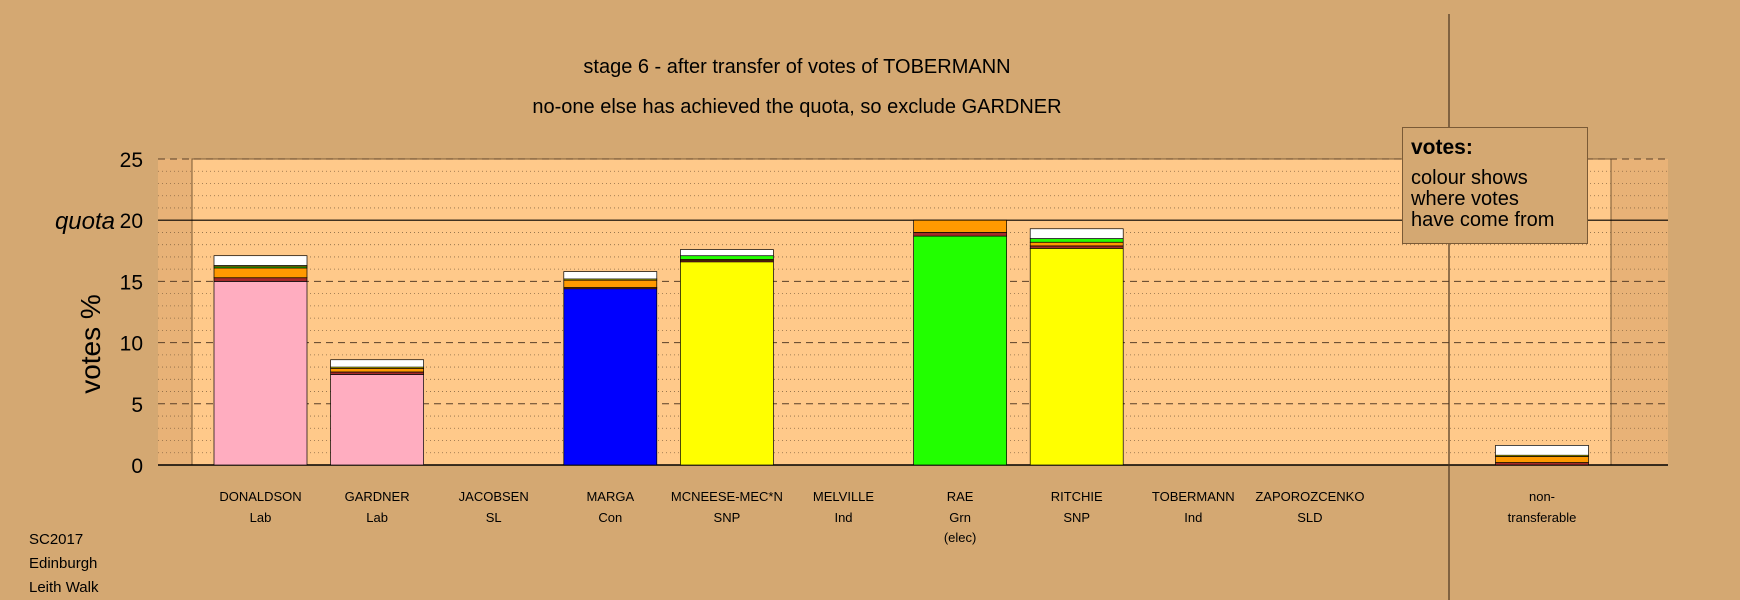 This screenshot has height=600, width=1740. Describe the element at coordinates (610, 517) in the screenshot. I see `candidate-party-label: Con` at that location.